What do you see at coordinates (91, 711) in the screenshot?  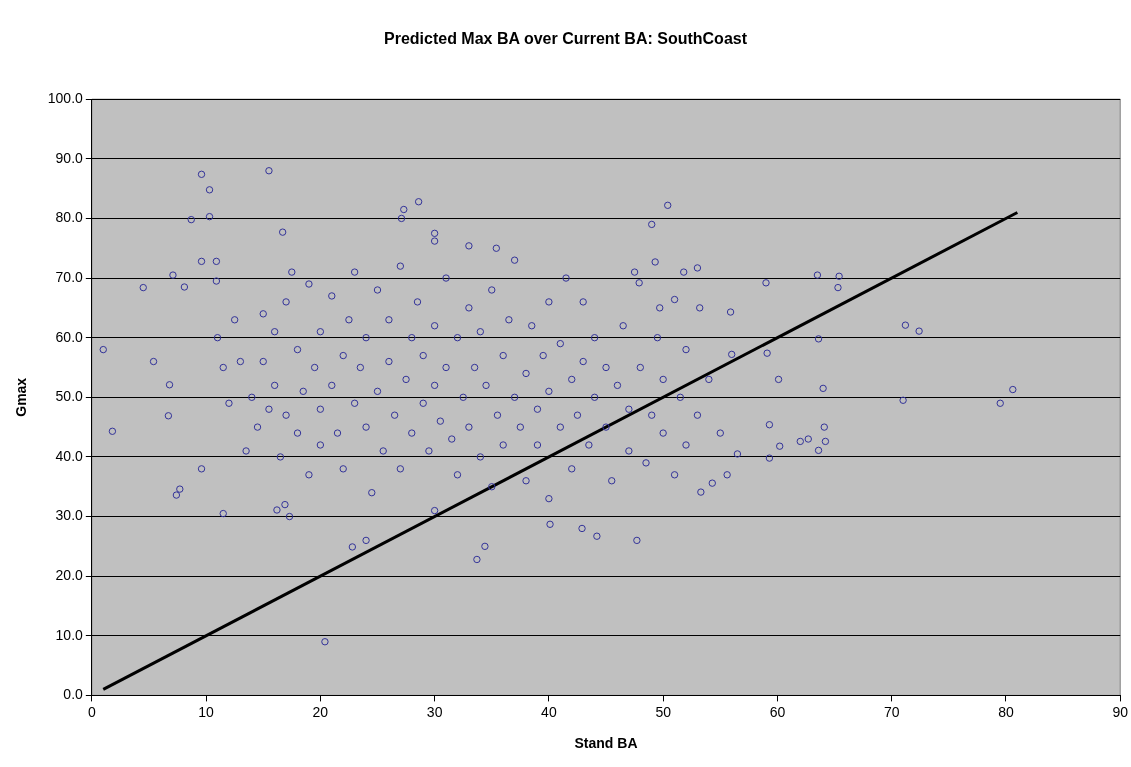 I see `x-tick-label: 0` at bounding box center [91, 711].